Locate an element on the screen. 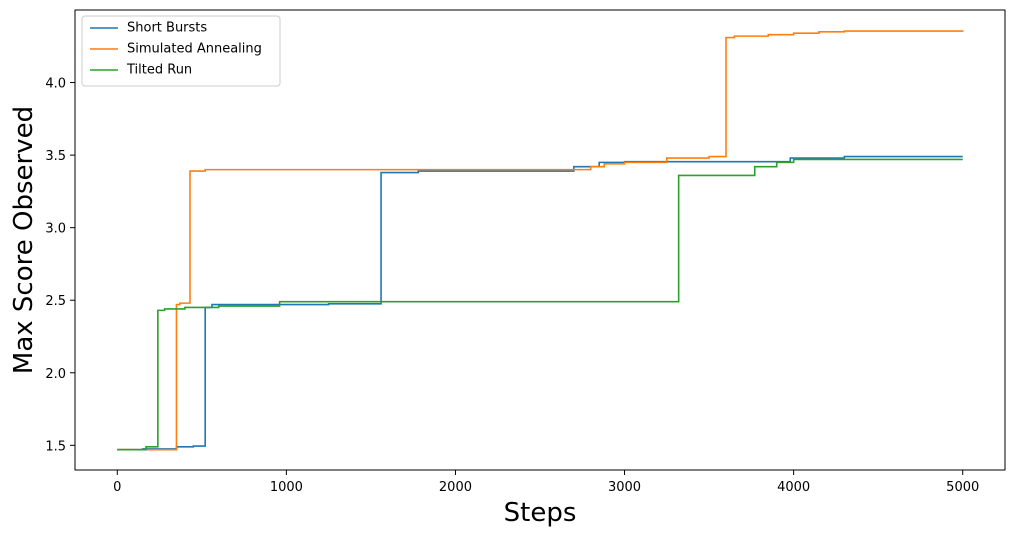 The height and width of the screenshot is (538, 1015). x-tick-label: 0 is located at coordinates (117, 487).